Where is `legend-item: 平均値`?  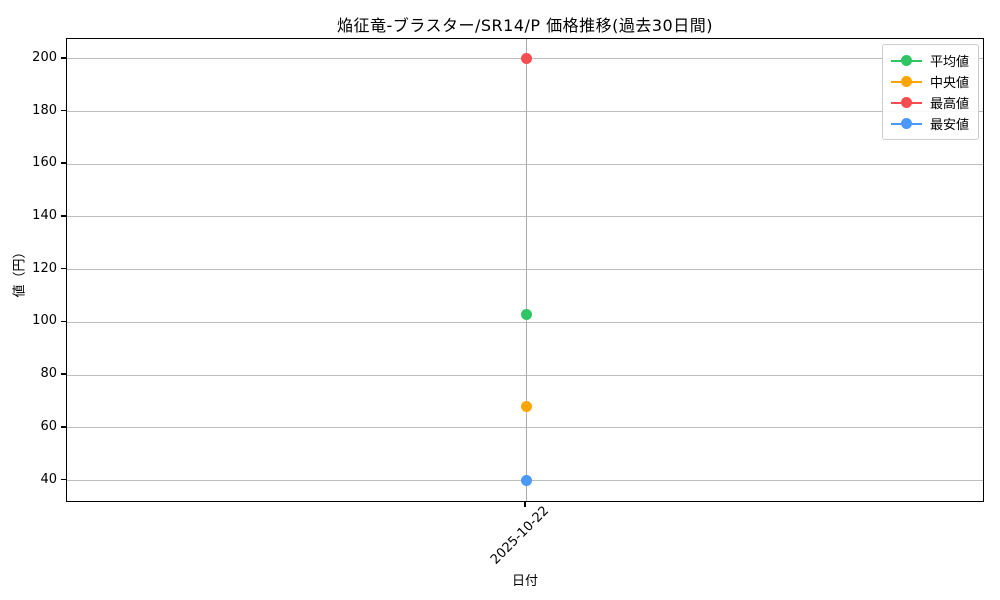 legend-item: 平均値 is located at coordinates (929, 60).